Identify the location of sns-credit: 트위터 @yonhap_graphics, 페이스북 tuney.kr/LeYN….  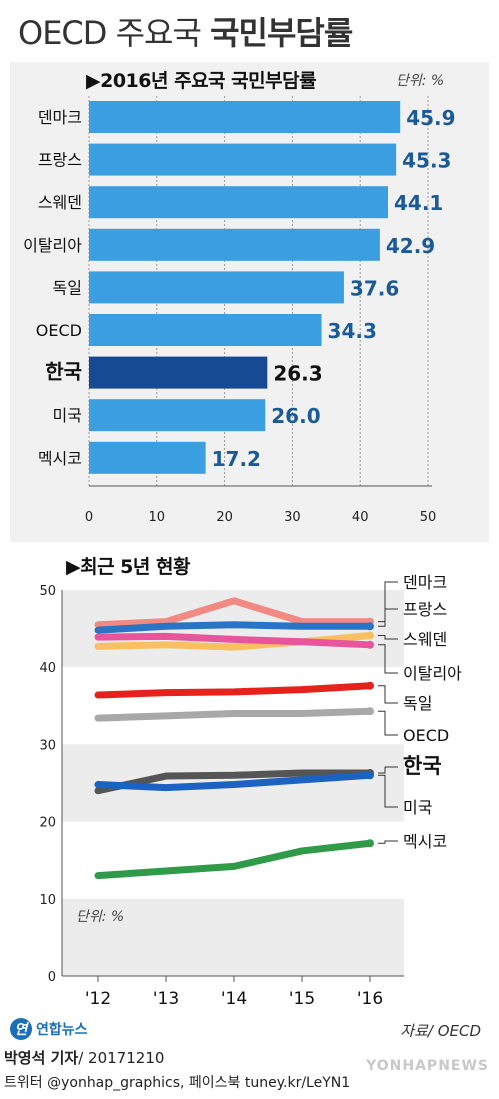
(177, 1083).